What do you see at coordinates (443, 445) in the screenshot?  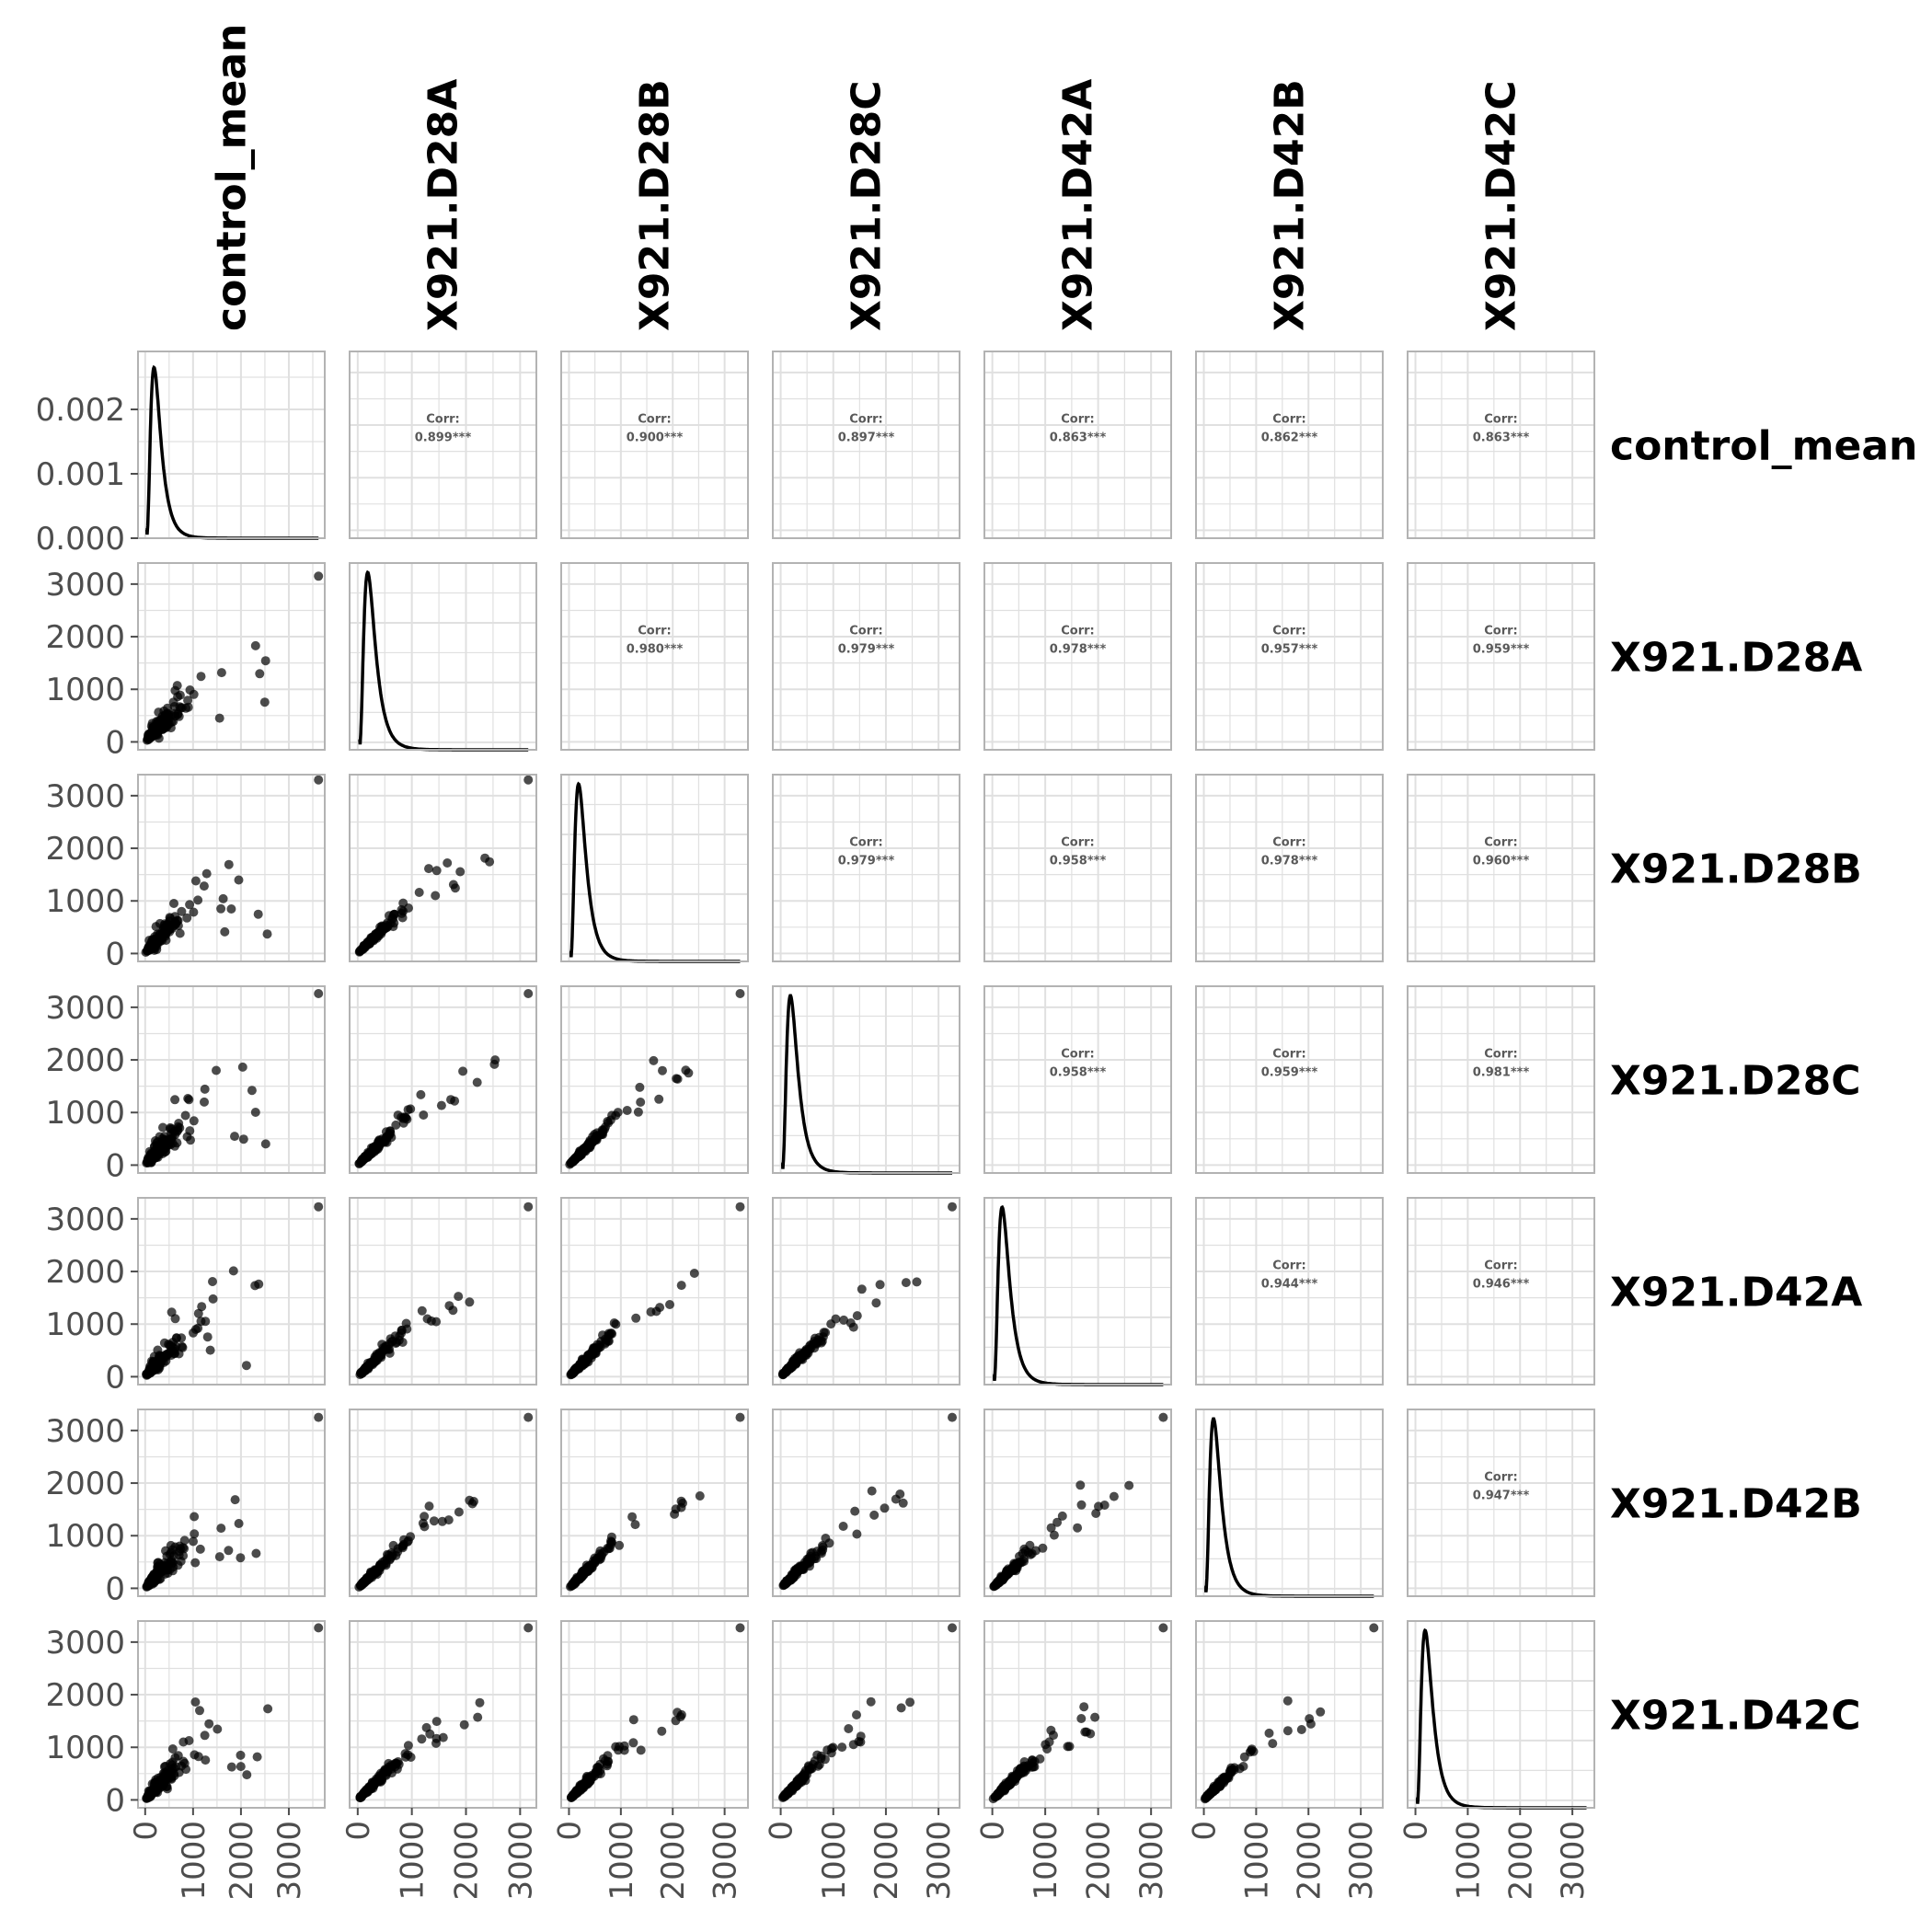 I see `panel-control_mean-X921.D28A: Corr: 0.899***` at bounding box center [443, 445].